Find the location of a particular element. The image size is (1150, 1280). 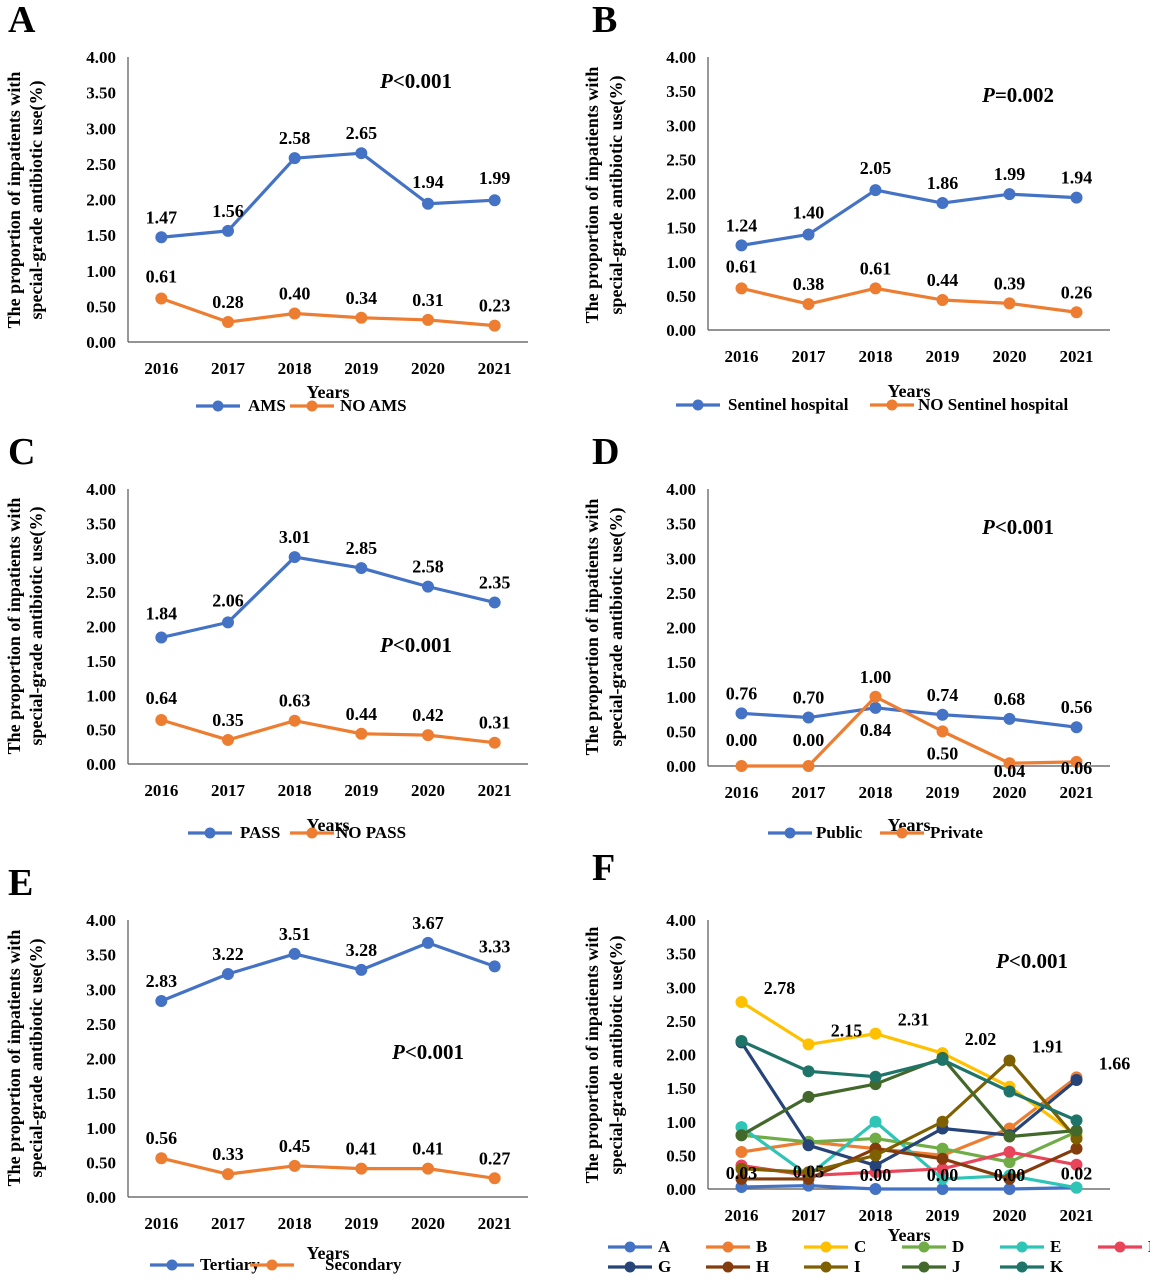

panel-f-xtick-label: 2021 is located at coordinates (1077, 1215).